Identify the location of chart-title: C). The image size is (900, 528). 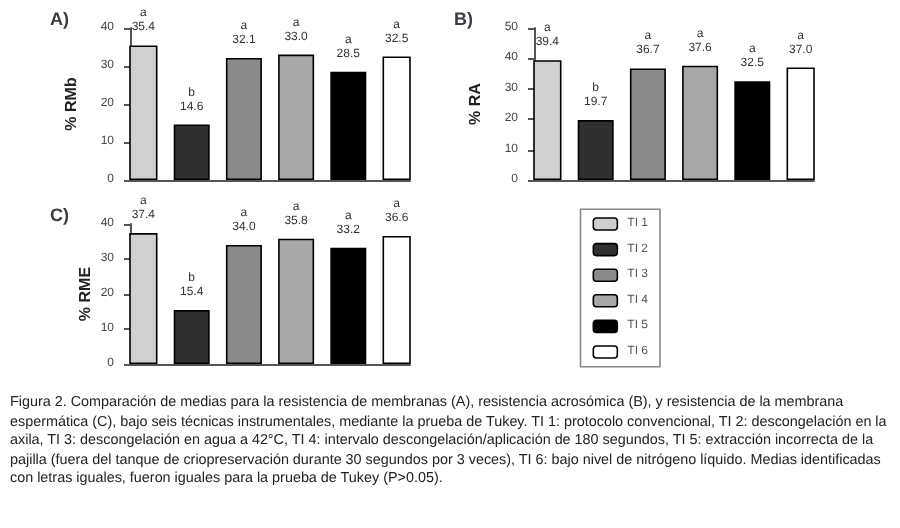
(59, 215).